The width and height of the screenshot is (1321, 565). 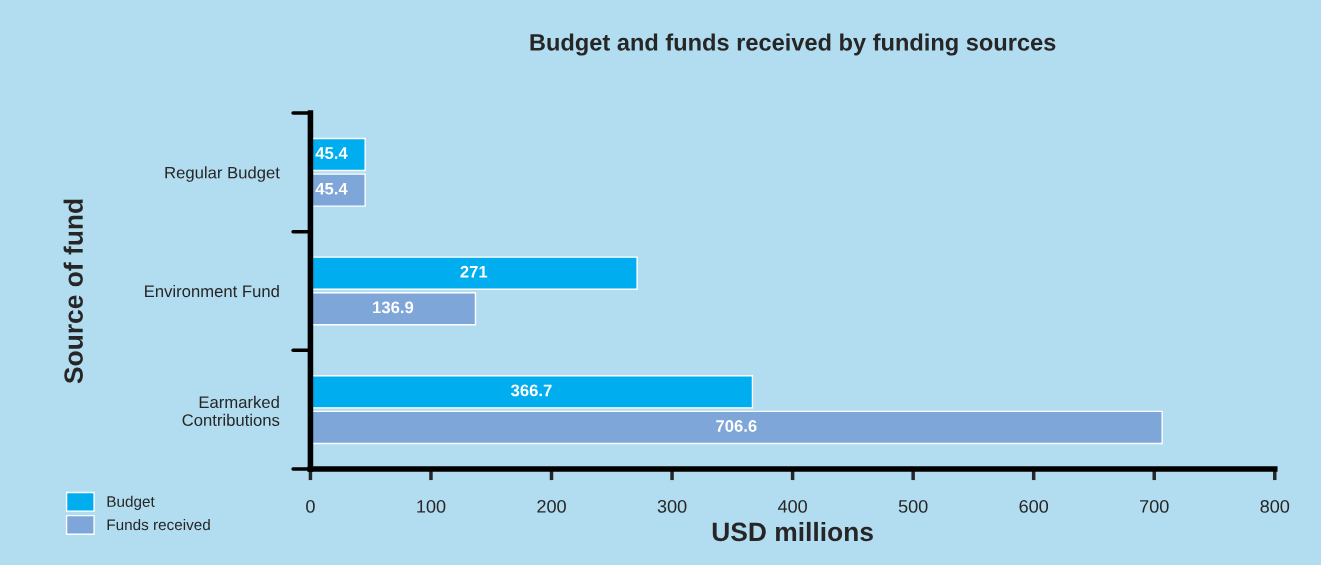 What do you see at coordinates (672, 506) in the screenshot?
I see `x-tick-label: 300` at bounding box center [672, 506].